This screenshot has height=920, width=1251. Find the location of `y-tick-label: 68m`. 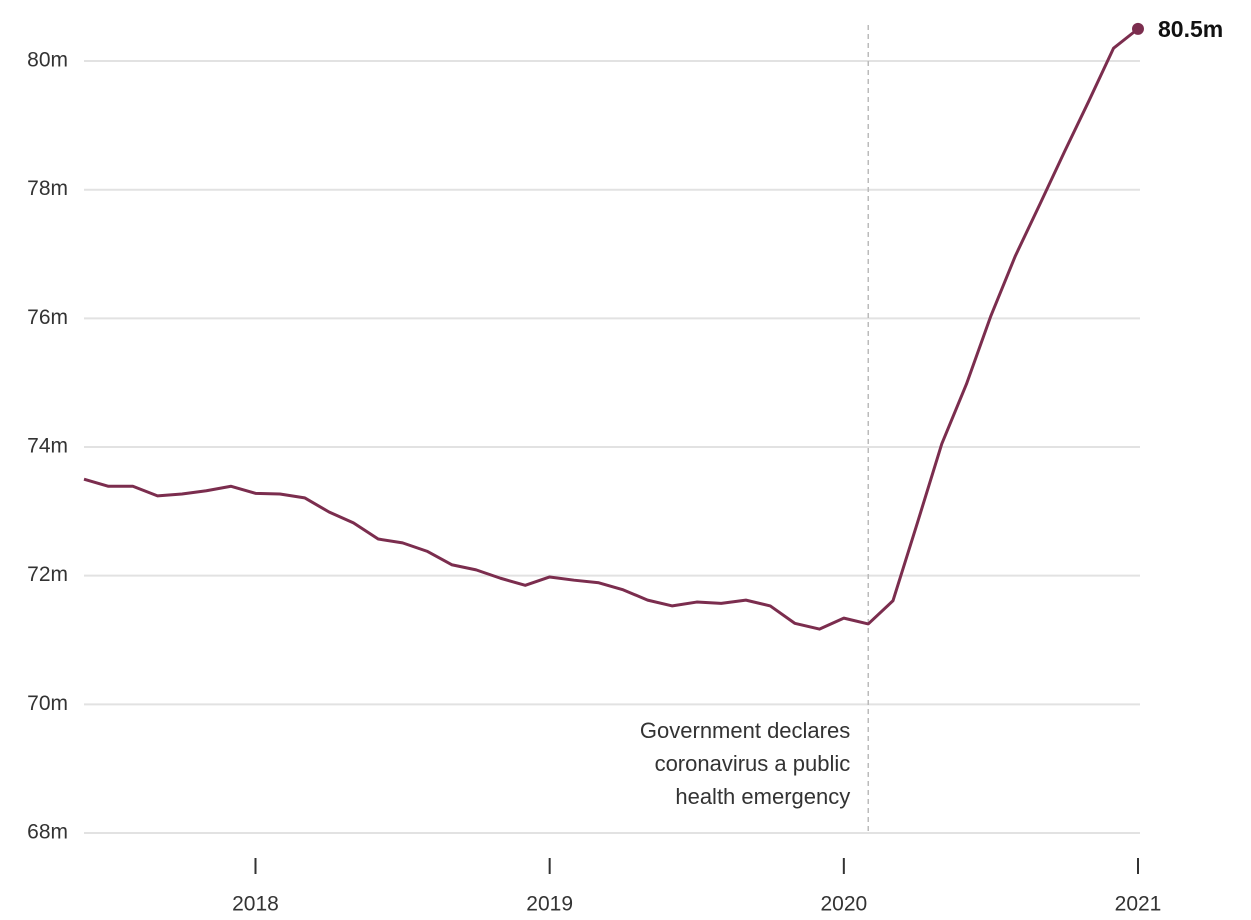

y-tick-label: 68m is located at coordinates (47, 832).